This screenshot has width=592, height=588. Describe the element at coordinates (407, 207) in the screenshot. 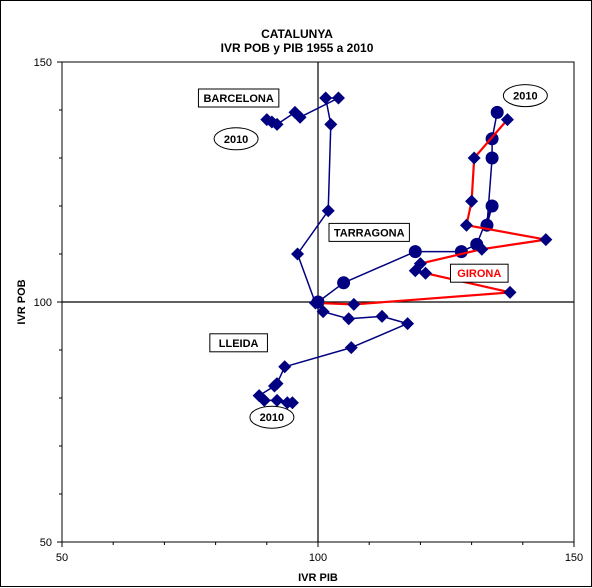

I see `series-tarragona` at that location.